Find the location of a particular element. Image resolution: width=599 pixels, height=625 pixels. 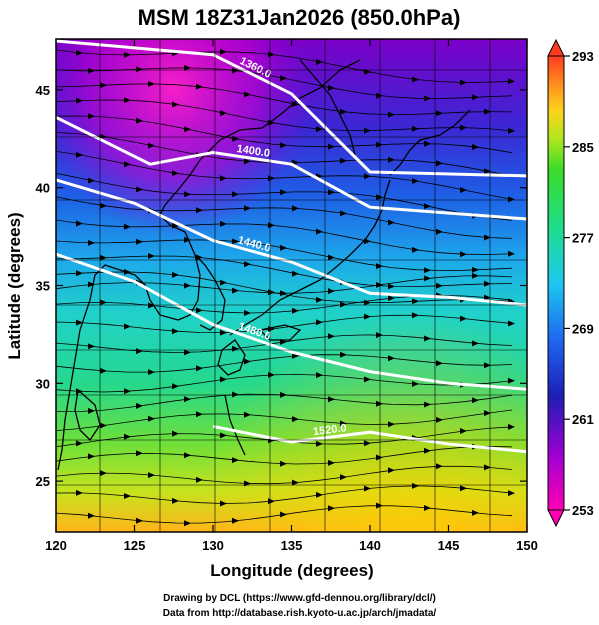

map-title: MSM 18Z31Jan2026 (850.0hPa) is located at coordinates (299, 17).